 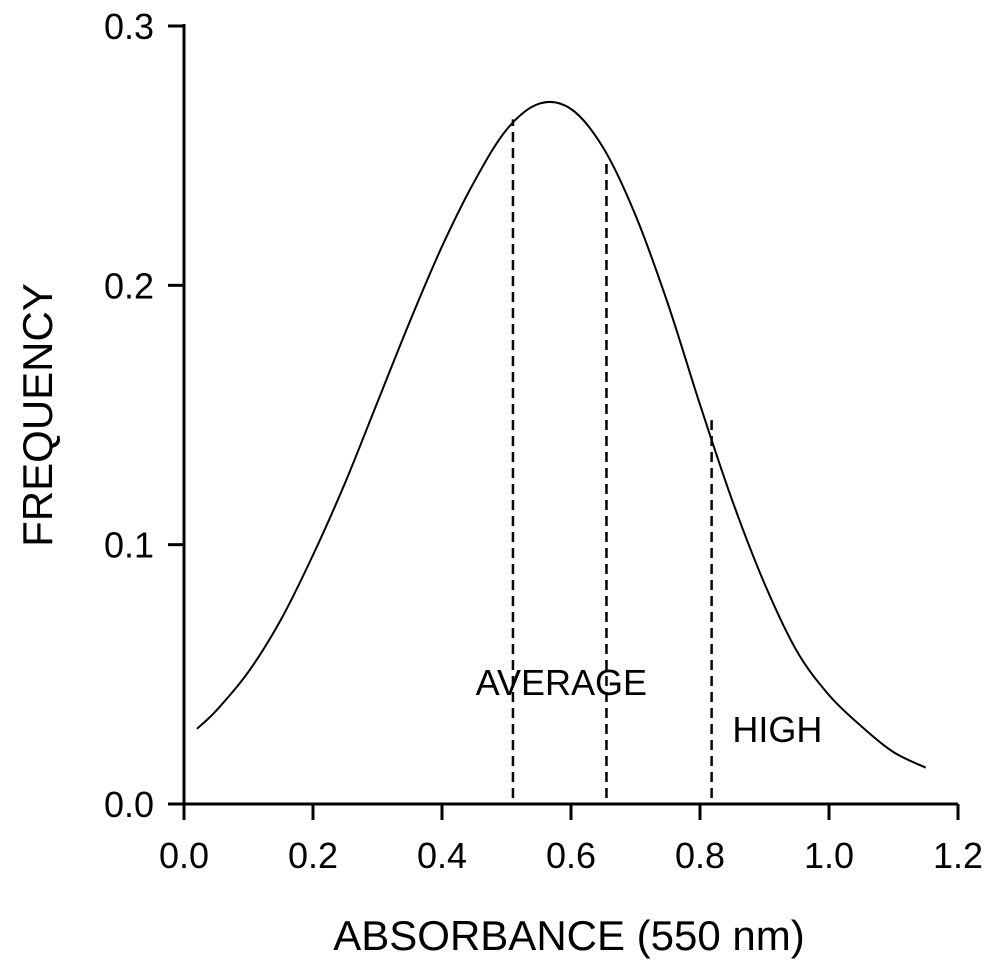 I want to click on x-tick-label-3: 0.6, so click(x=571, y=855).